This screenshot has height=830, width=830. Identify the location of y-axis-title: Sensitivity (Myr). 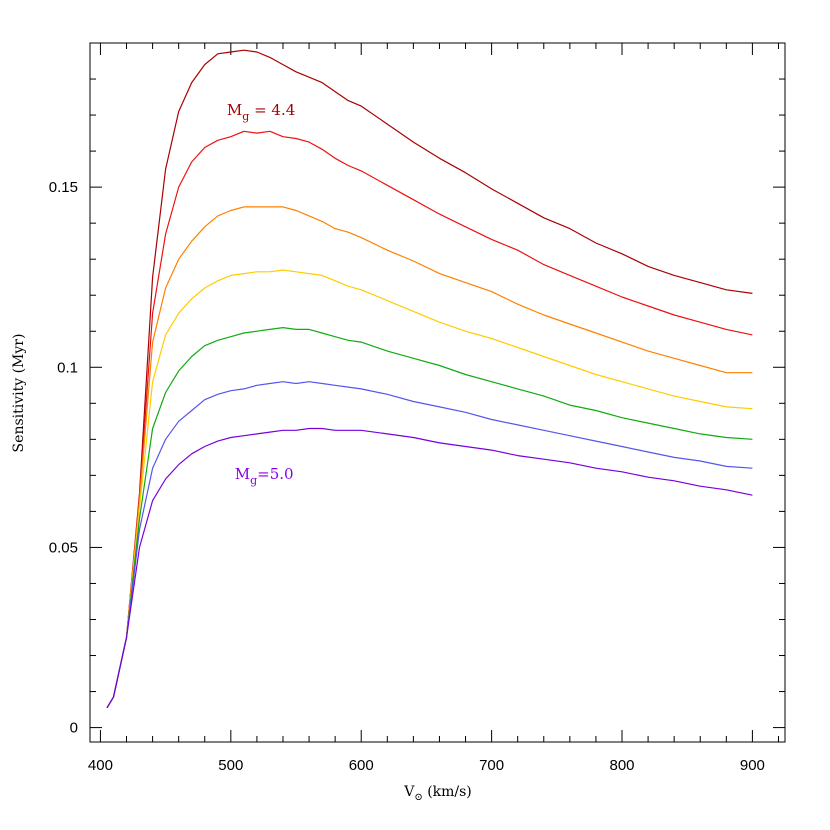
(19, 393).